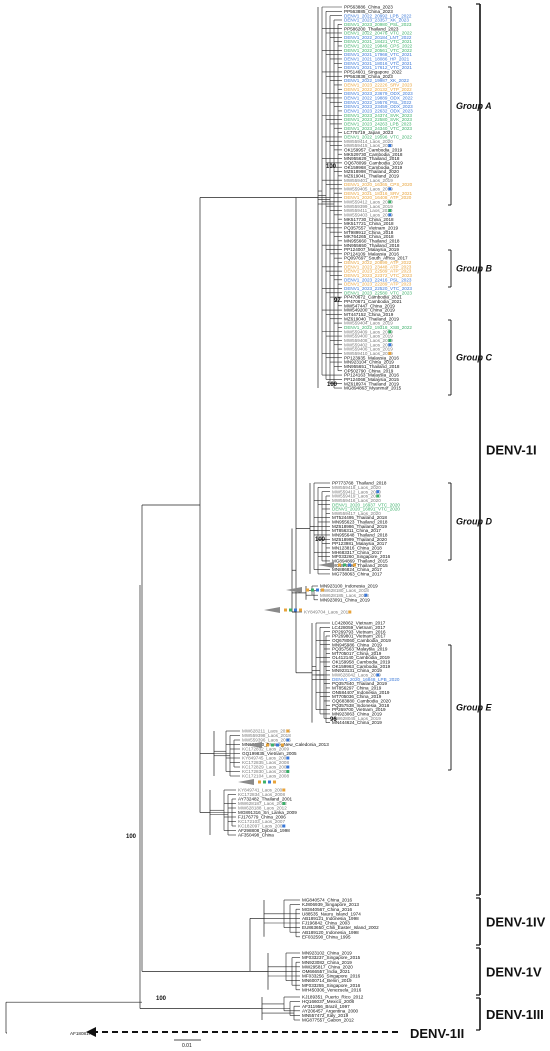  I want to click on leaf-label: PP563886_China_2023, so click(368, 7).